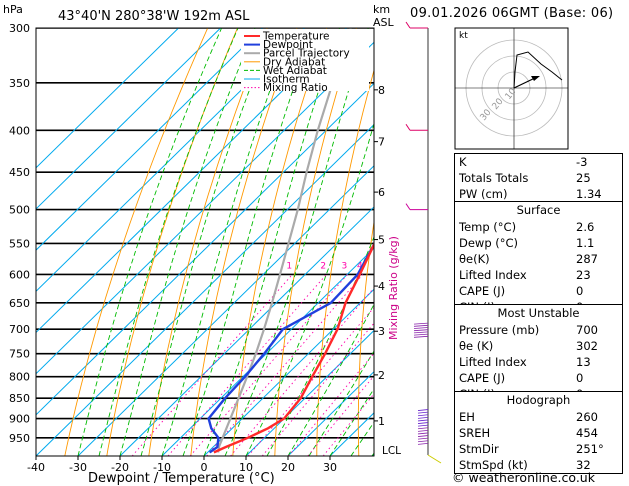 Image resolution: width=629 pixels, height=486 pixels. Describe the element at coordinates (381, 331) in the screenshot. I see `km-tick-label: 3` at that location.